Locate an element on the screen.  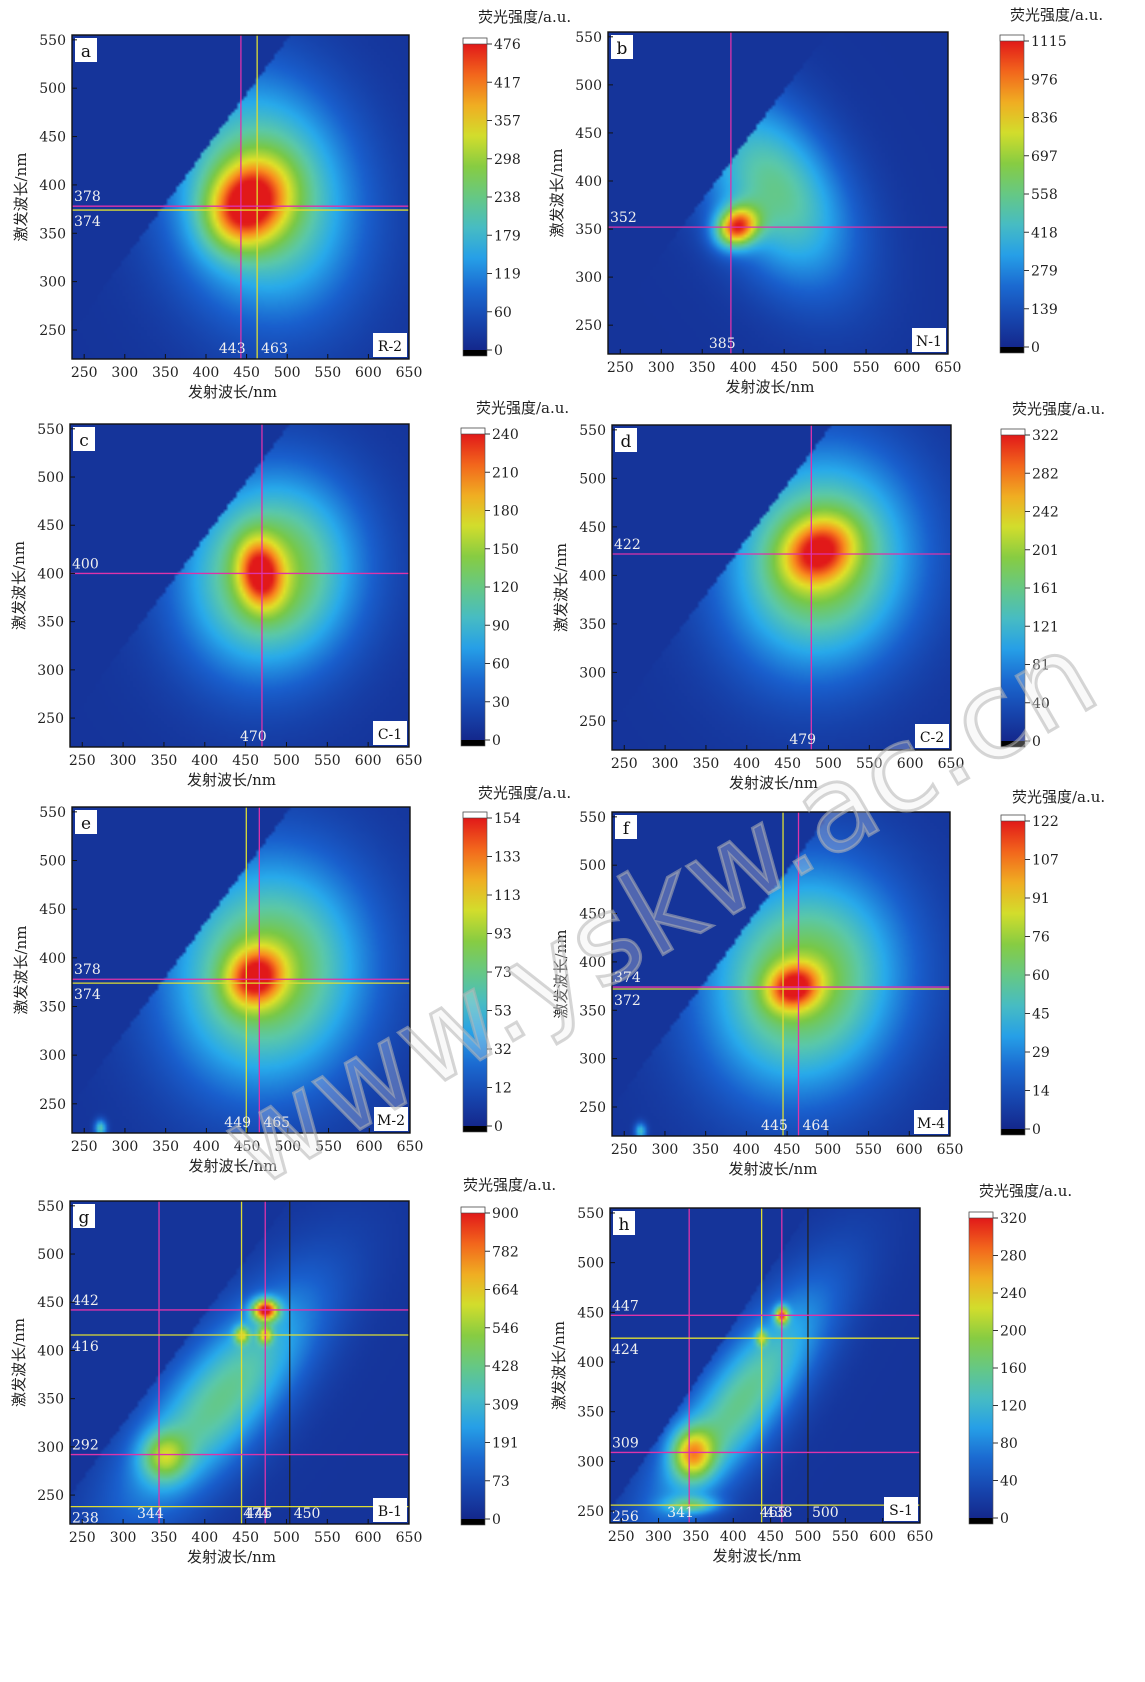
y-tick-label: 550 is located at coordinates (592, 431).